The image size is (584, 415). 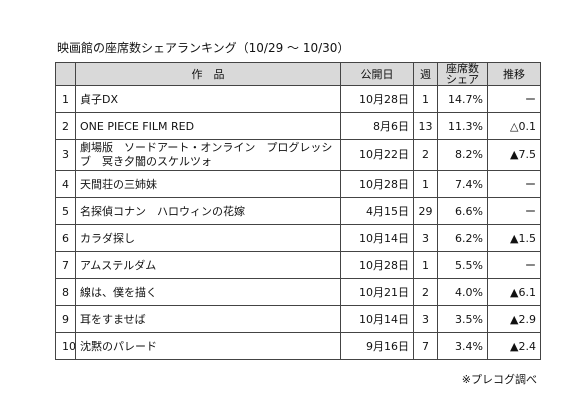 I want to click on rank: 10, so click(x=65, y=346).